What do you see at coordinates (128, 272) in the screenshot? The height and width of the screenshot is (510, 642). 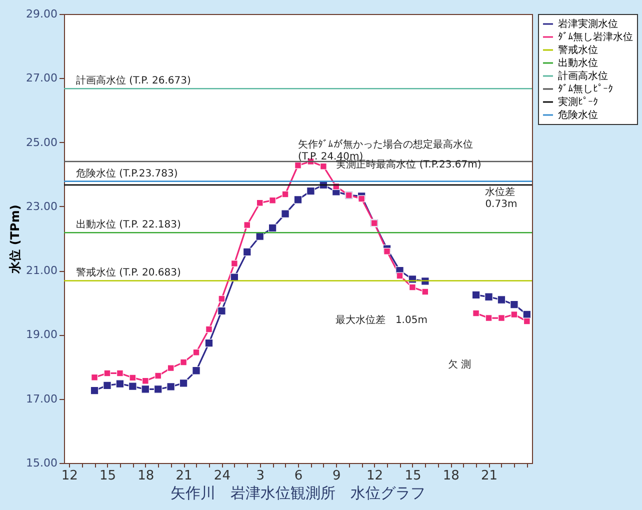 I see `annotation: 警戒水位 (T.P. 20.683)` at bounding box center [128, 272].